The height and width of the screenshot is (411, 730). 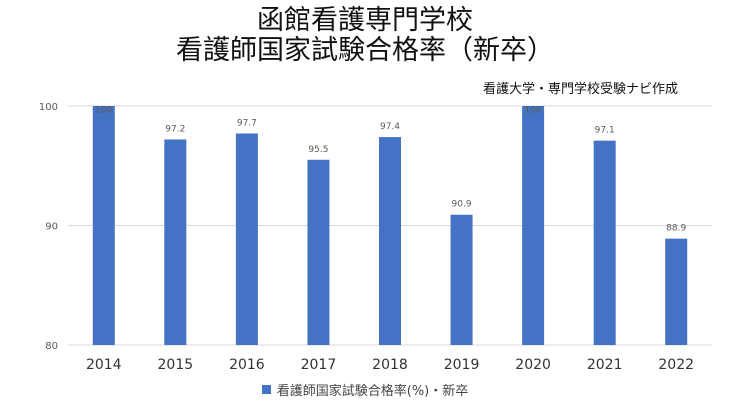 I want to click on chart-title-line2: 看護師国家試験合格率（新卒）, so click(x=365, y=50).